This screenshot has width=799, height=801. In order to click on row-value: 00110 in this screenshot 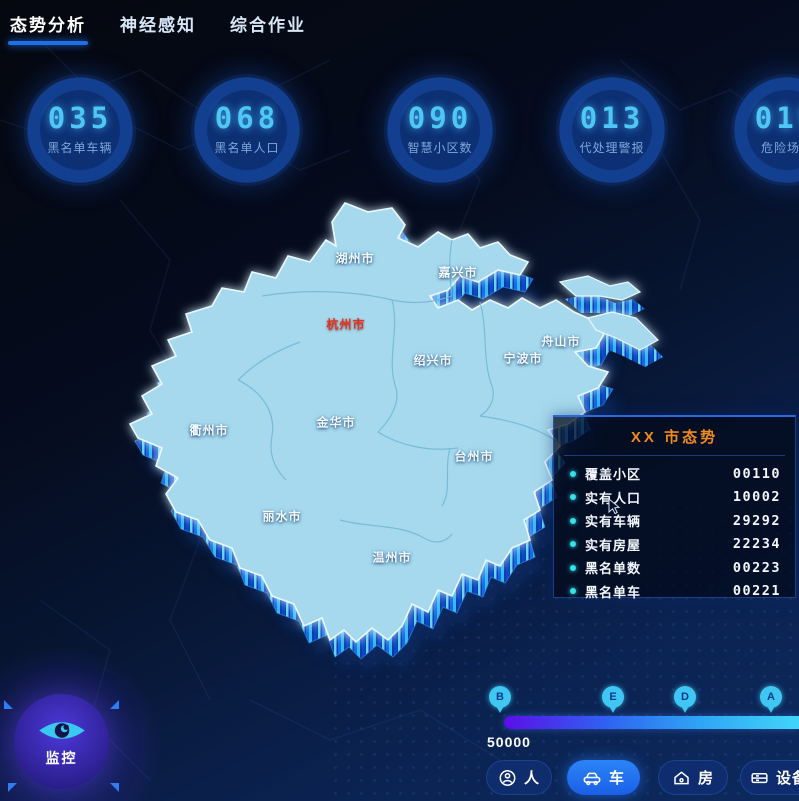, I will do `click(756, 473)`.